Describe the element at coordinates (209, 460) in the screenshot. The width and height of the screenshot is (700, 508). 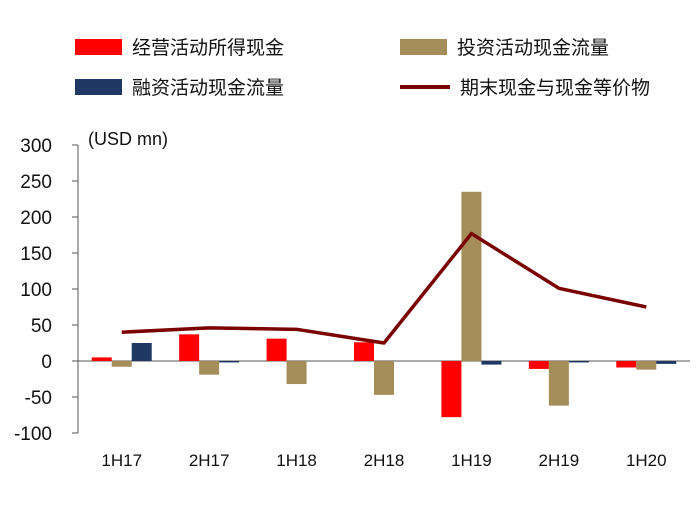
I see `x-tick-label: 2H17` at that location.